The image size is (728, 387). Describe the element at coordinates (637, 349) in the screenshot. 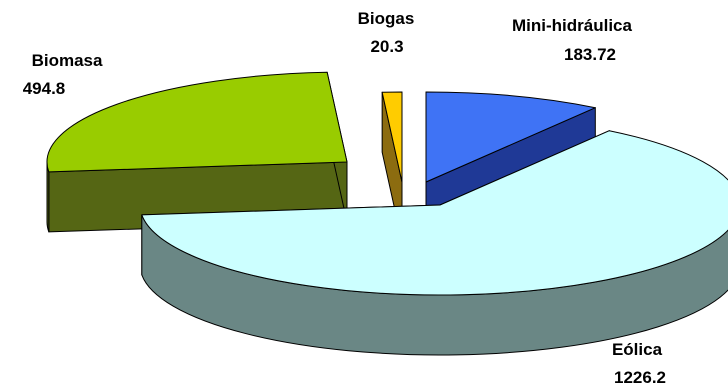

I see `slice-label-eolica: Eólica` at that location.